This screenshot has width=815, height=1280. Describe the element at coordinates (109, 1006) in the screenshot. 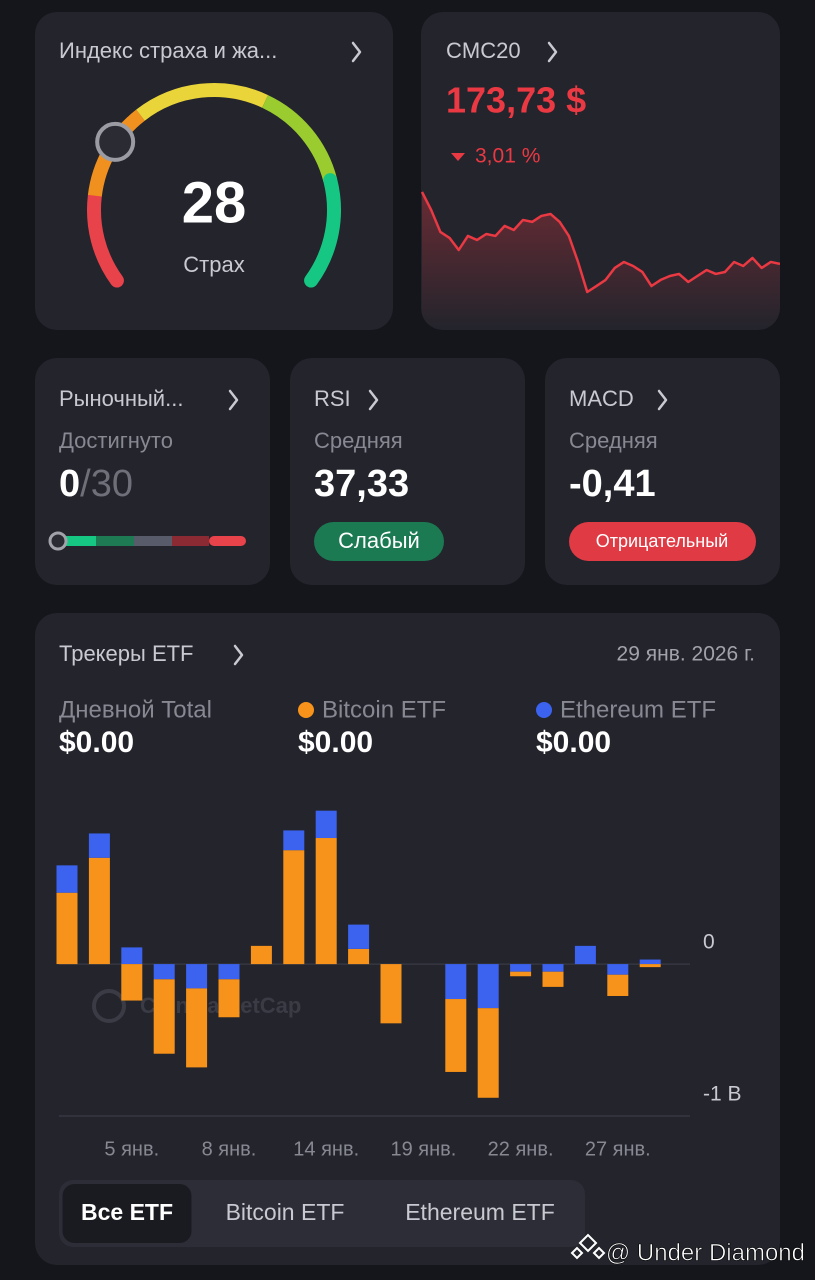

I see `watermark-logo` at that location.